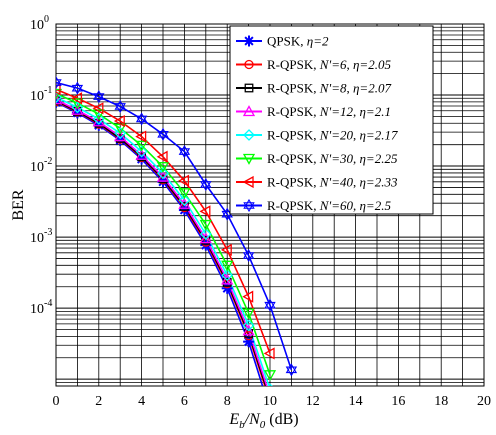 This screenshot has height=435, width=496. I want to click on y-tick-label: 10⁻², so click(41, 165).